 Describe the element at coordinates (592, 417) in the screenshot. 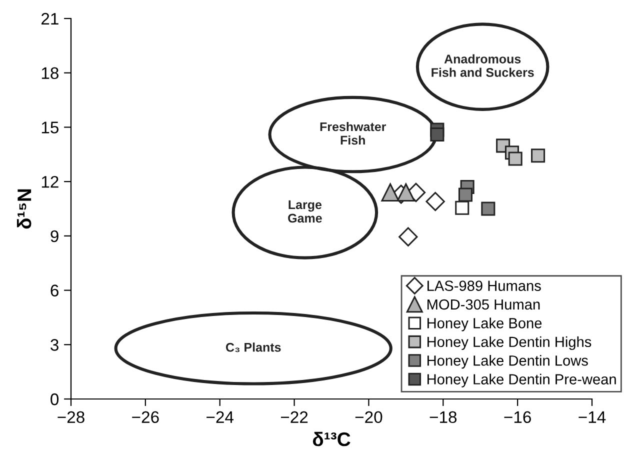

I see `x-tick-label: −14` at that location.